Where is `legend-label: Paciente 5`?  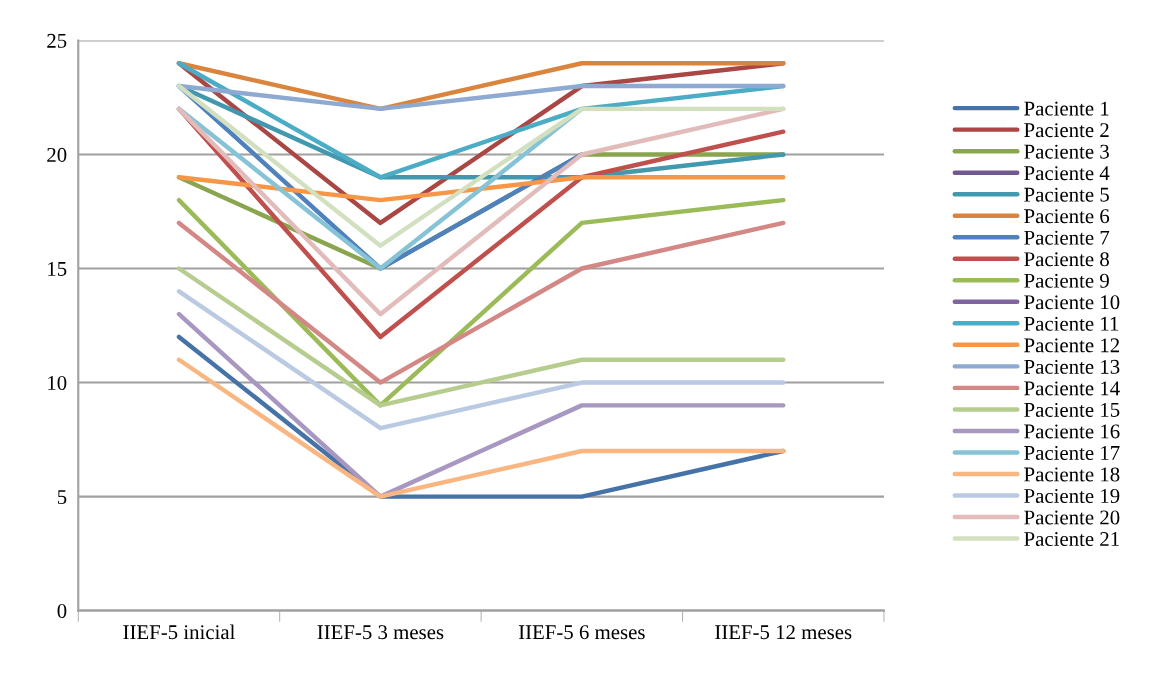
legend-label: Paciente 5 is located at coordinates (1066, 194).